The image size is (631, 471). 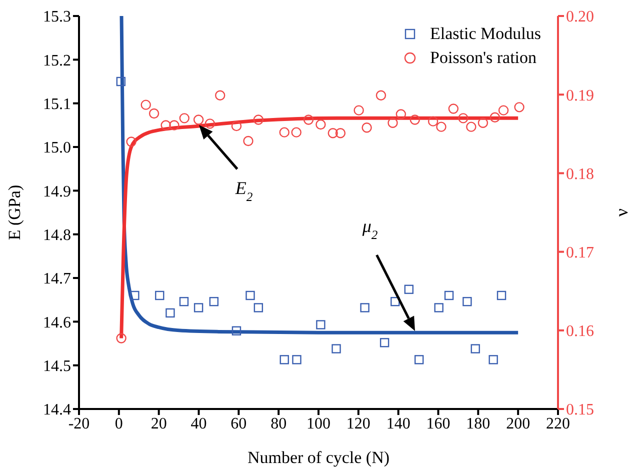 What do you see at coordinates (485, 34) in the screenshot?
I see `legend-label: Elastic Modulus` at bounding box center [485, 34].